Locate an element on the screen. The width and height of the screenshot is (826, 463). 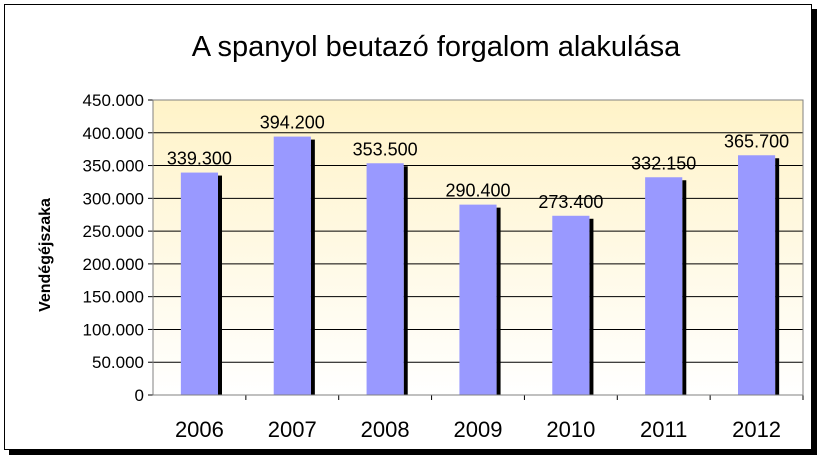
data-label: 332.150 is located at coordinates (663, 163).